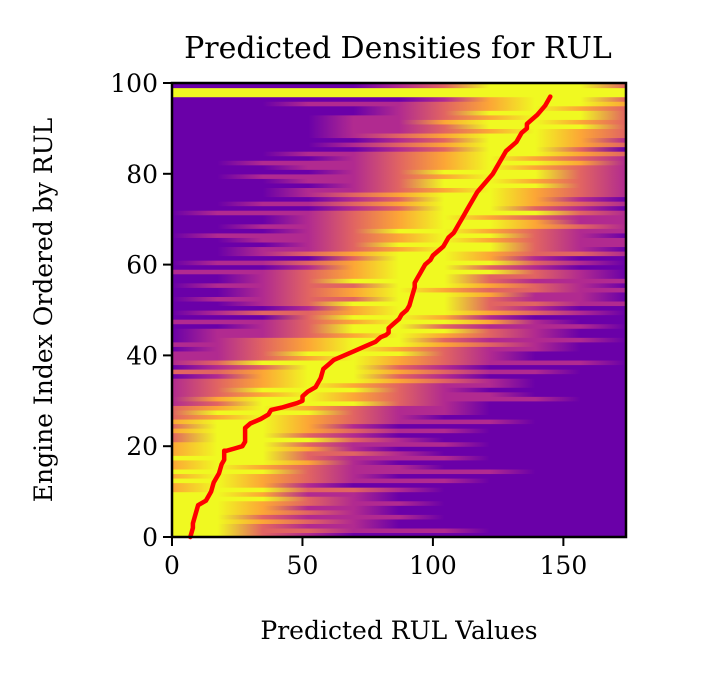  What do you see at coordinates (303, 565) in the screenshot?
I see `x-tick-label: 50` at bounding box center [303, 565].